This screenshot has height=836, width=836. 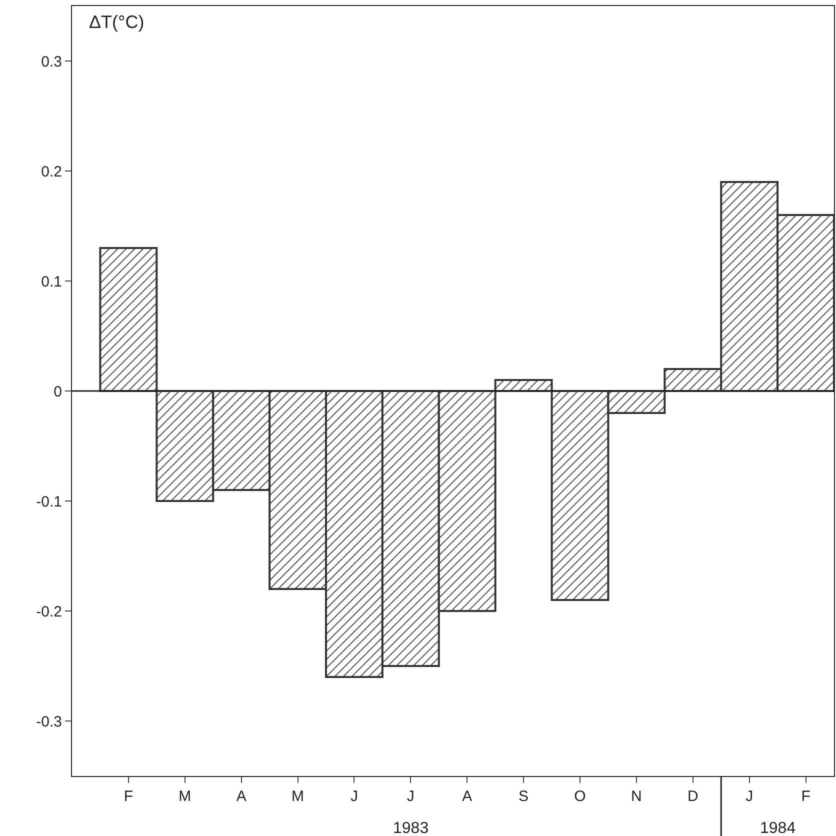 What do you see at coordinates (49, 611) in the screenshot?
I see `y-tick-label: -0.2` at bounding box center [49, 611].